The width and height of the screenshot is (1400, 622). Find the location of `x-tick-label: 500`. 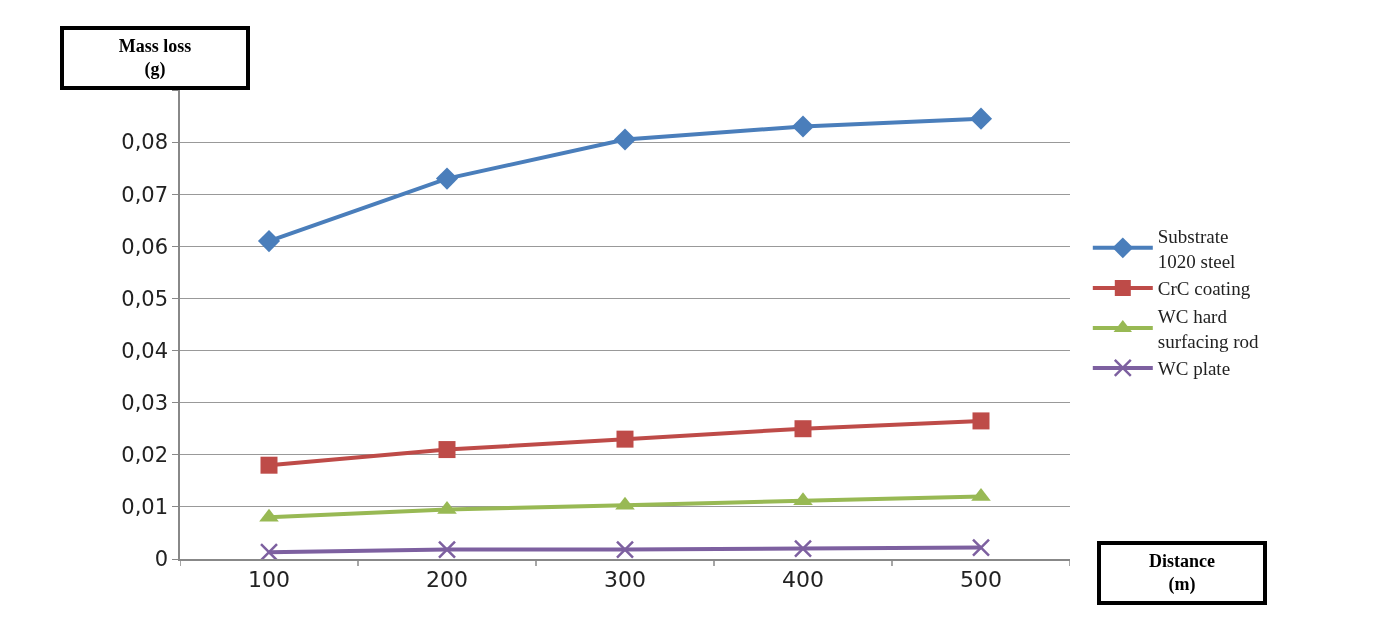

x-tick-label: 500 is located at coordinates (981, 580).